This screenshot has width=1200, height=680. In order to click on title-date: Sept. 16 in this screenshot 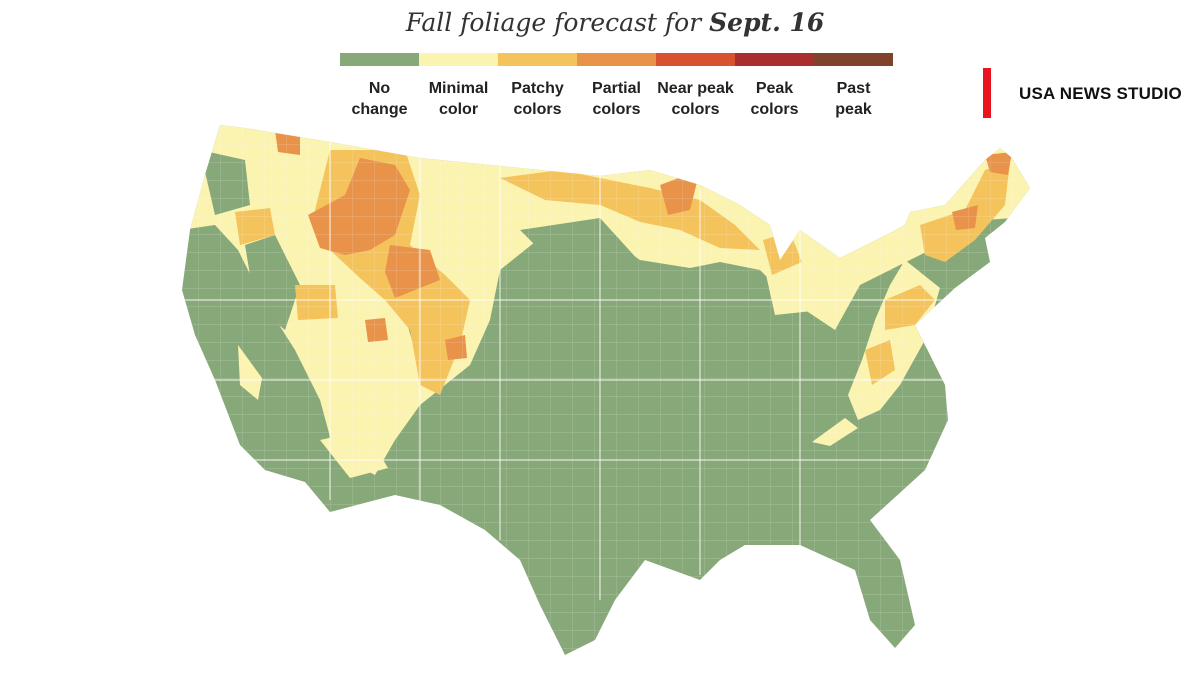, I will do `click(767, 22)`.